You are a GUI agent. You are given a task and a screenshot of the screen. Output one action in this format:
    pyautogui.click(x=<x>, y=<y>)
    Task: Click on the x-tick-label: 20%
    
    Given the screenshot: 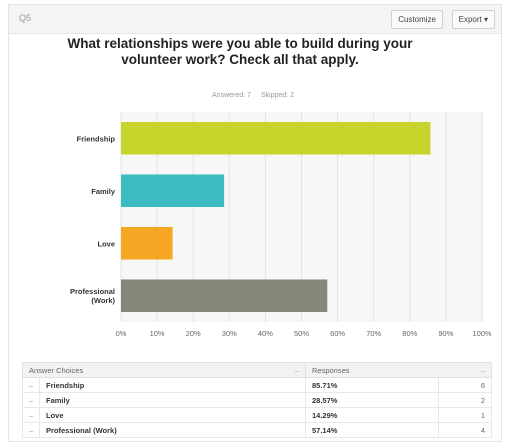 What is the action you would take?
    pyautogui.click(x=193, y=333)
    